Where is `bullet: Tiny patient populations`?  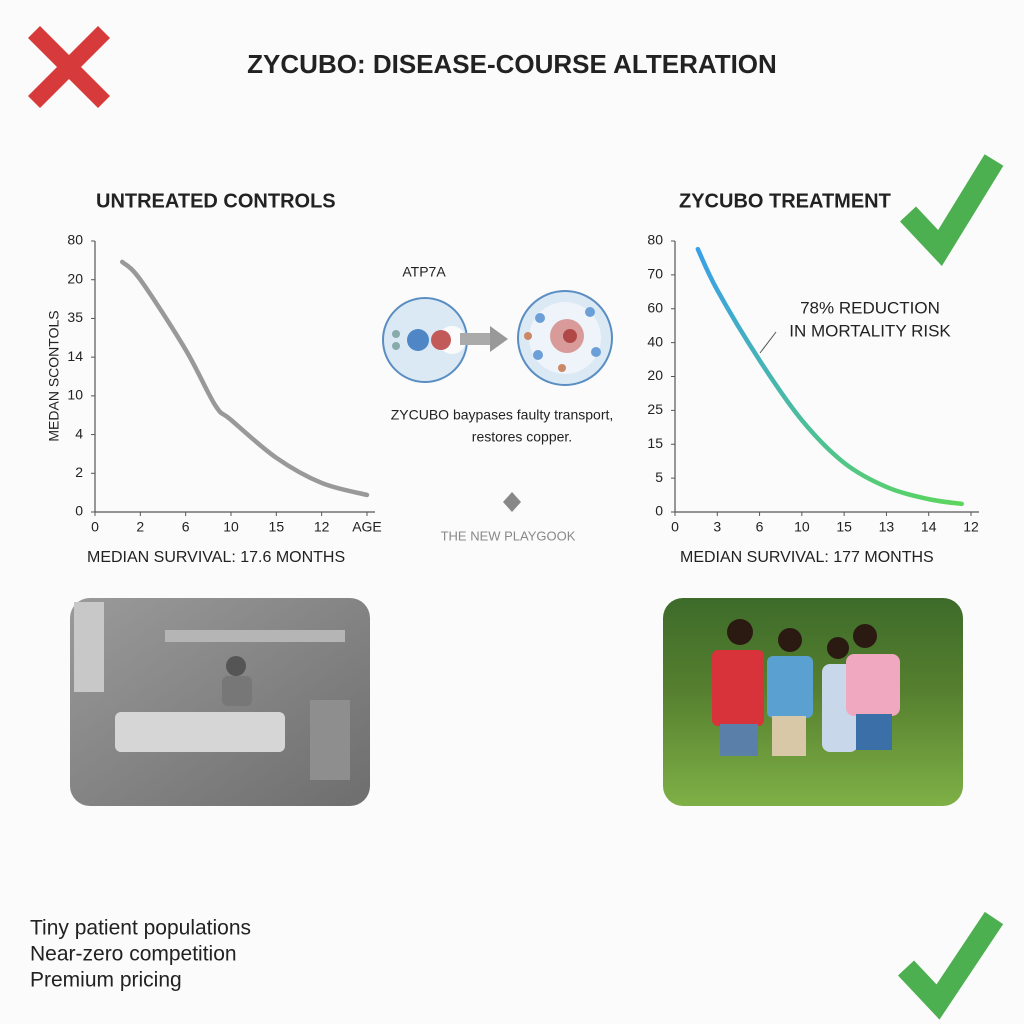
bullet: Tiny patient populations is located at coordinates (140, 928).